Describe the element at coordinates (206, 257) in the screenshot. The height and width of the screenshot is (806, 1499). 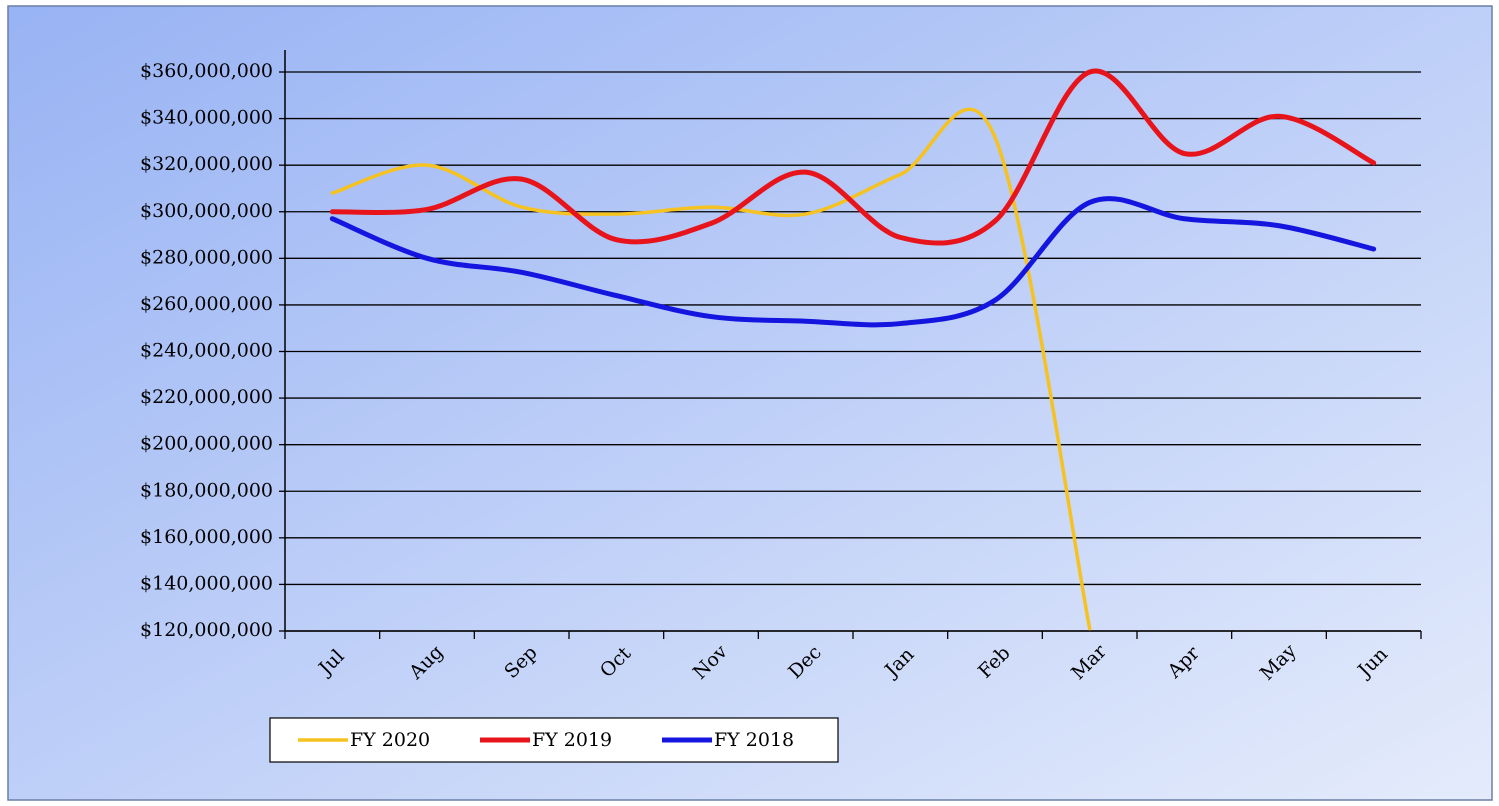
I see `y-tick-label: $280,000,000` at that location.